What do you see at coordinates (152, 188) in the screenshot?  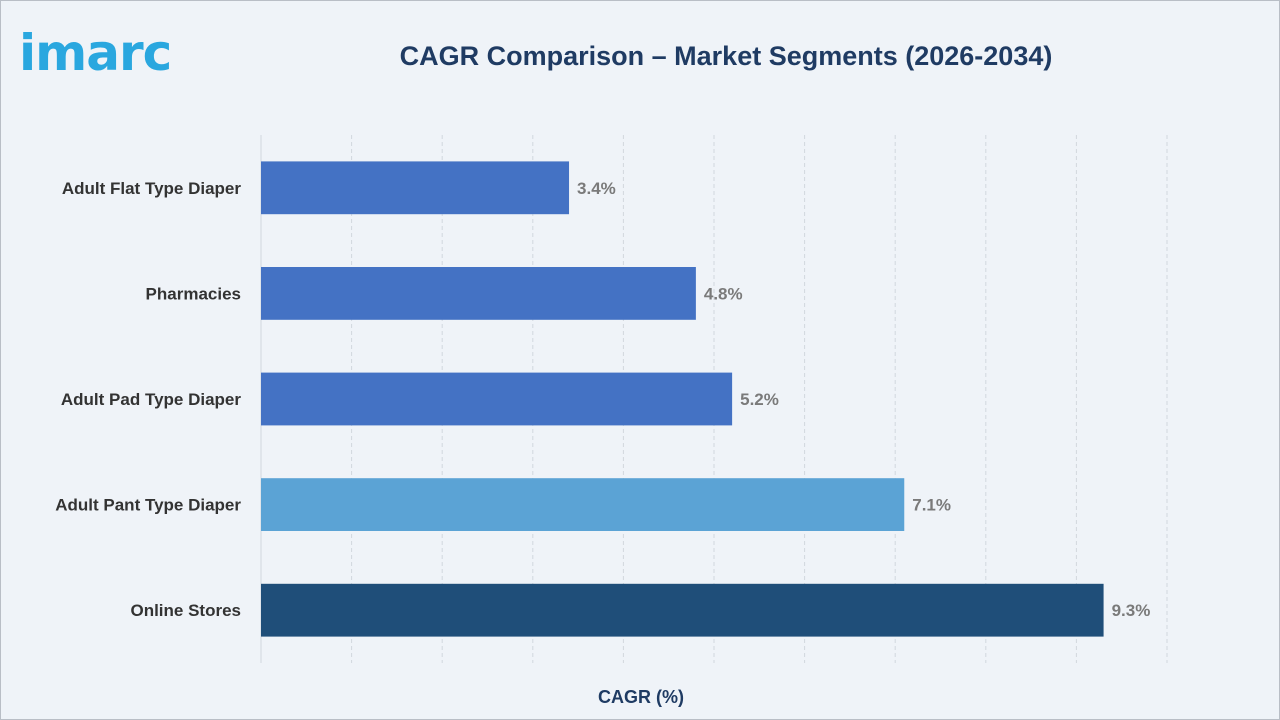 I see `category-label: Adult Flat Type Diaper` at bounding box center [152, 188].